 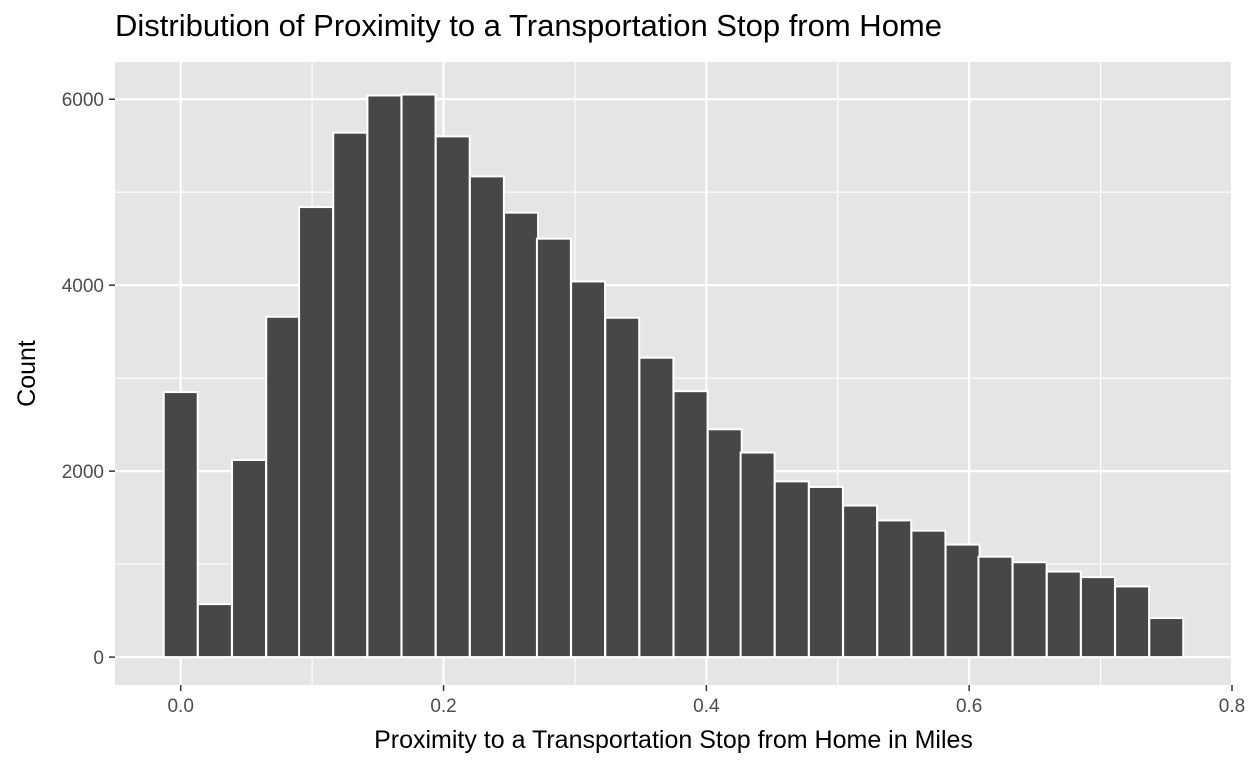 What do you see at coordinates (27, 373) in the screenshot?
I see `y-axis-title: Count` at bounding box center [27, 373].